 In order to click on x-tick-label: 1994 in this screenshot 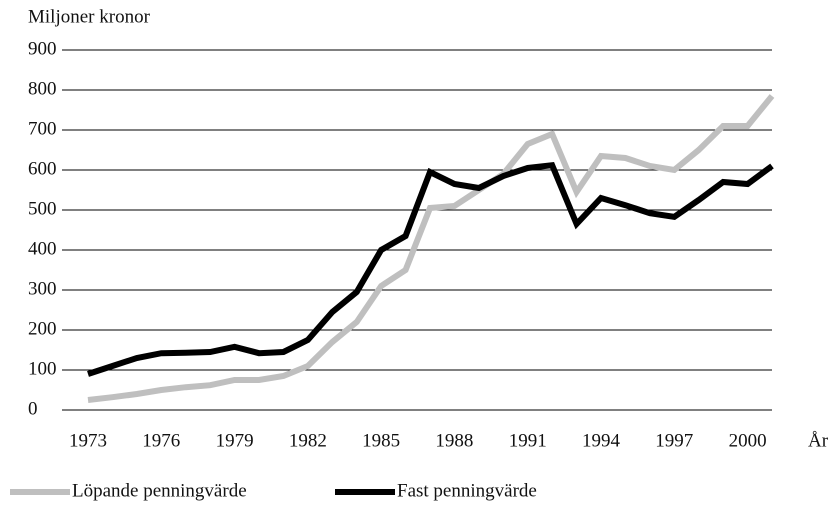, I will do `click(601, 440)`.